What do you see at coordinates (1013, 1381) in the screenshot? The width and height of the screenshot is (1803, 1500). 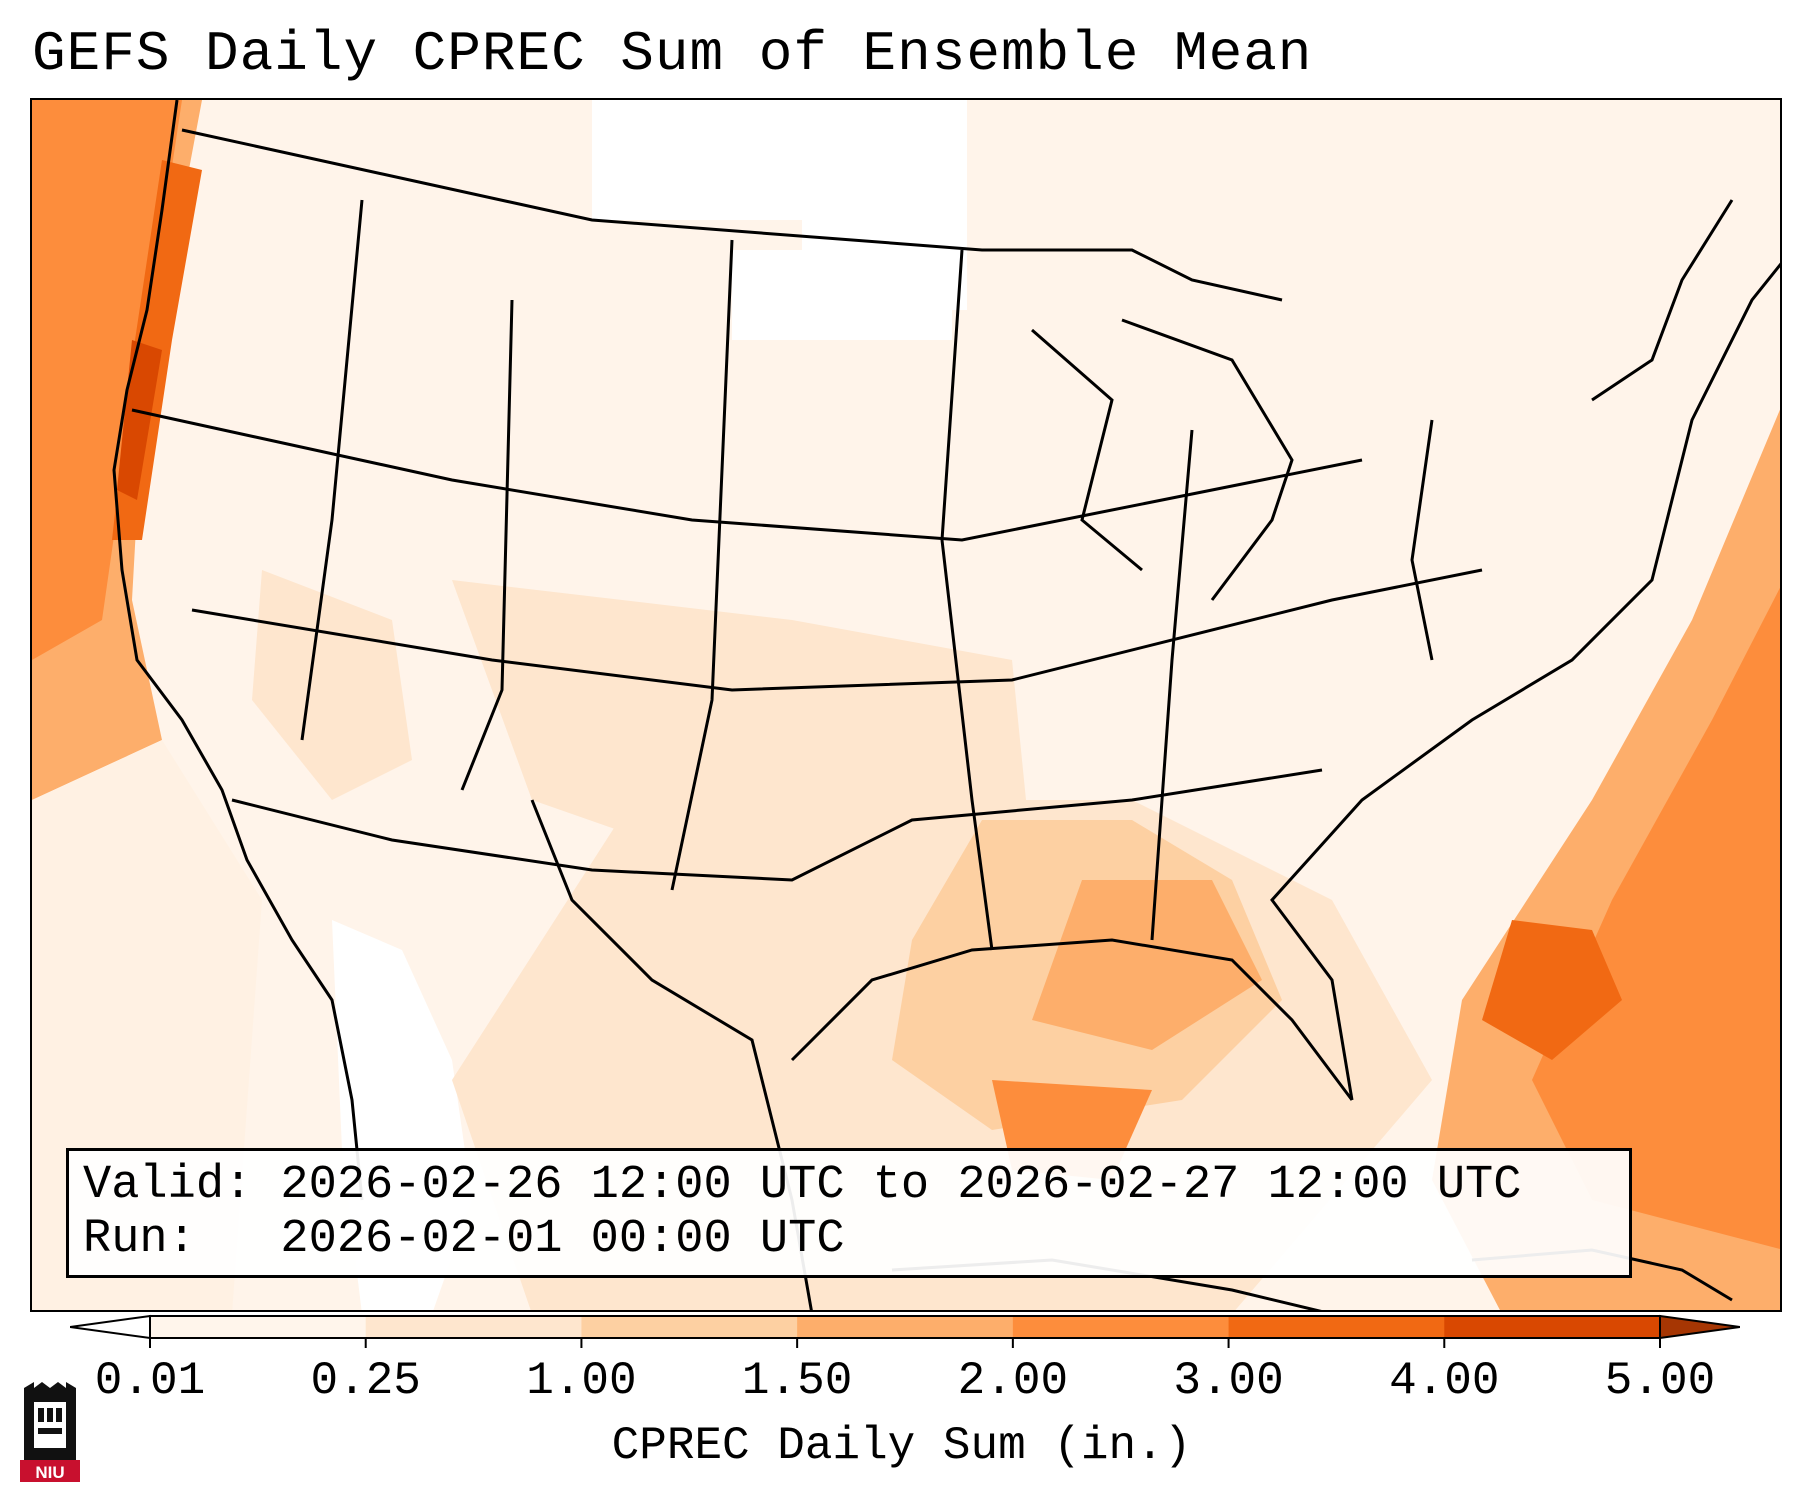 I see `colorbar-tick-label: 2.00` at bounding box center [1013, 1381].